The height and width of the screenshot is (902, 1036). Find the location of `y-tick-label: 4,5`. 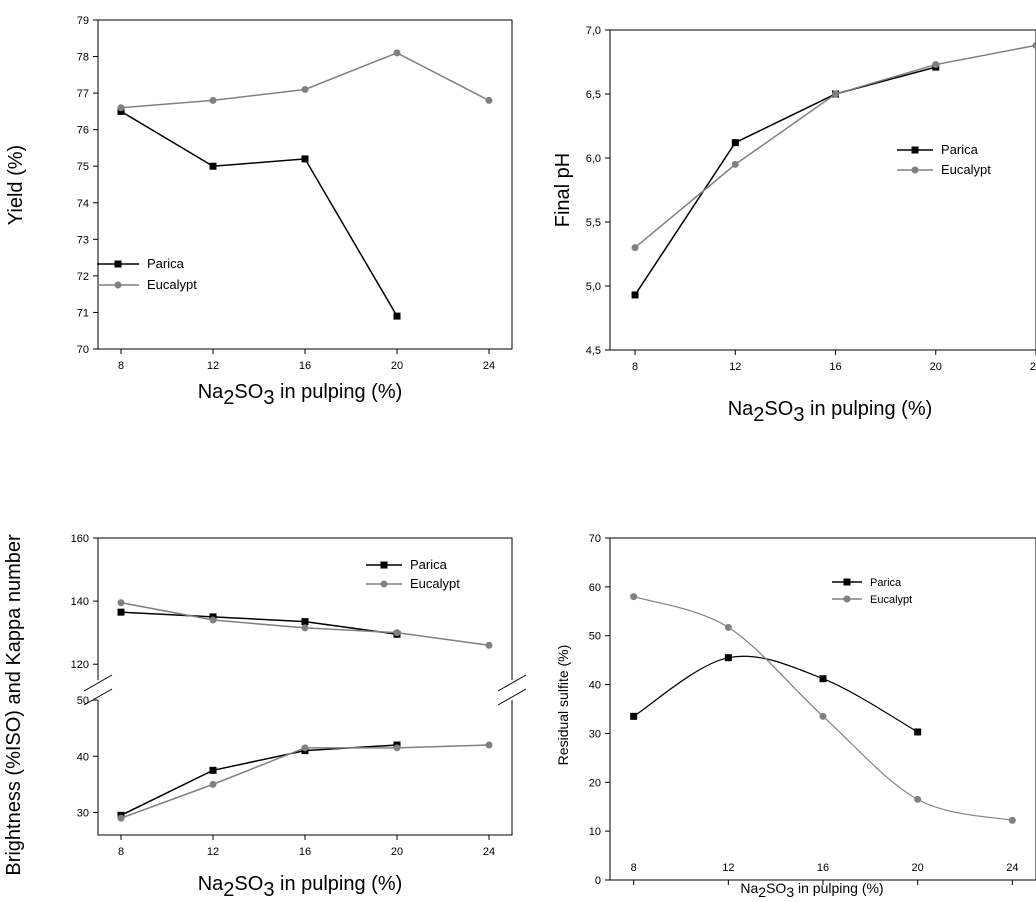

y-tick-label: 4,5 is located at coordinates (593, 351).